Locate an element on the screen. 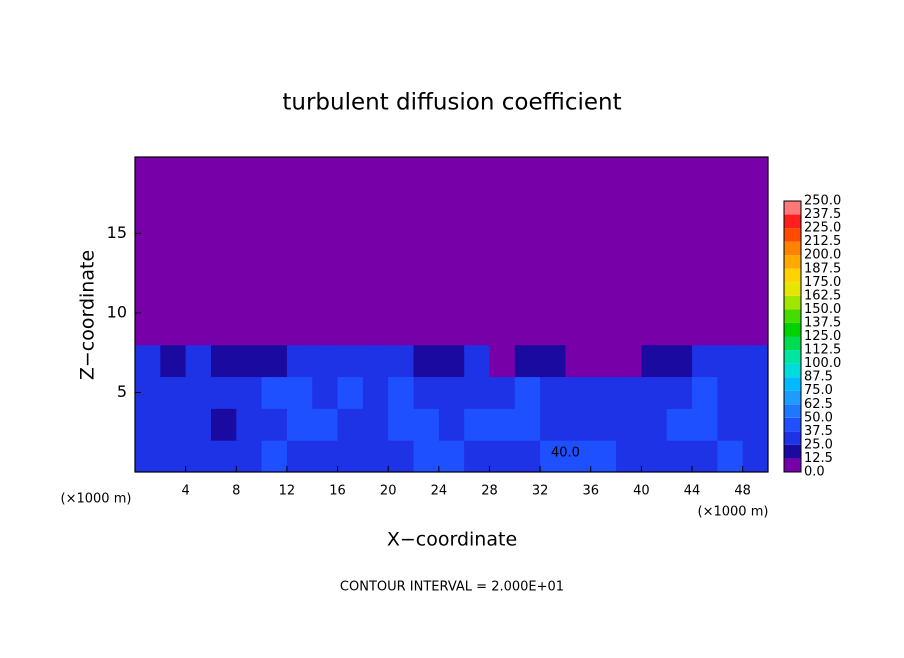 This screenshot has width=904, height=658. x-tick-label: 28 is located at coordinates (489, 491).